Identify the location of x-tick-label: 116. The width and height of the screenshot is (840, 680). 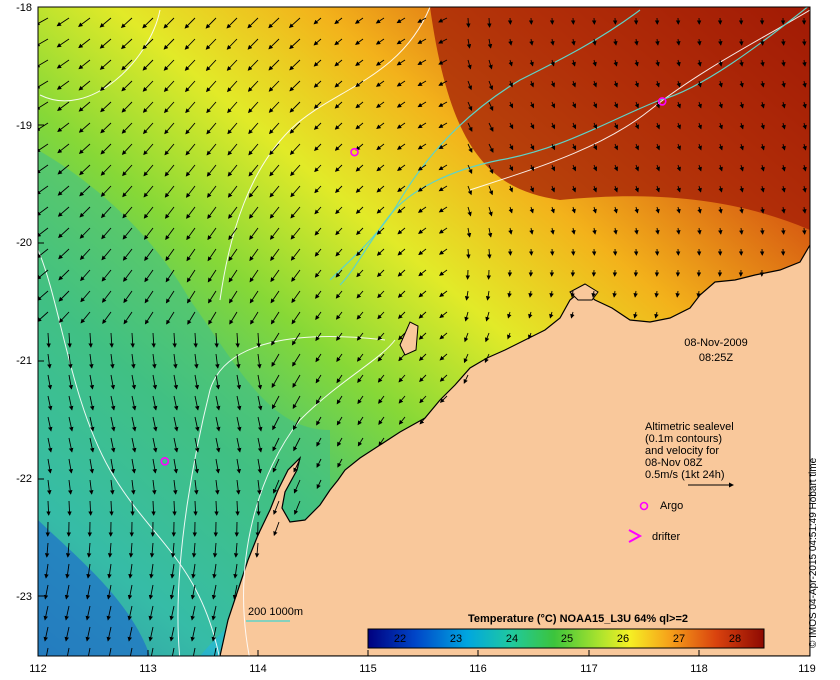
(478, 669).